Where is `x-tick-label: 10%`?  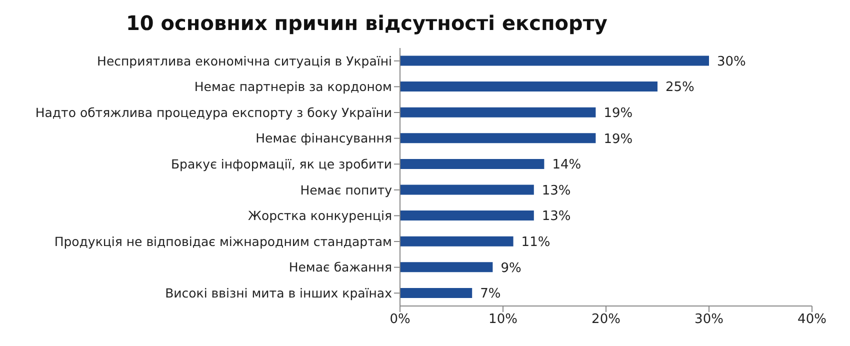
x-tick-label: 10% is located at coordinates (503, 320).